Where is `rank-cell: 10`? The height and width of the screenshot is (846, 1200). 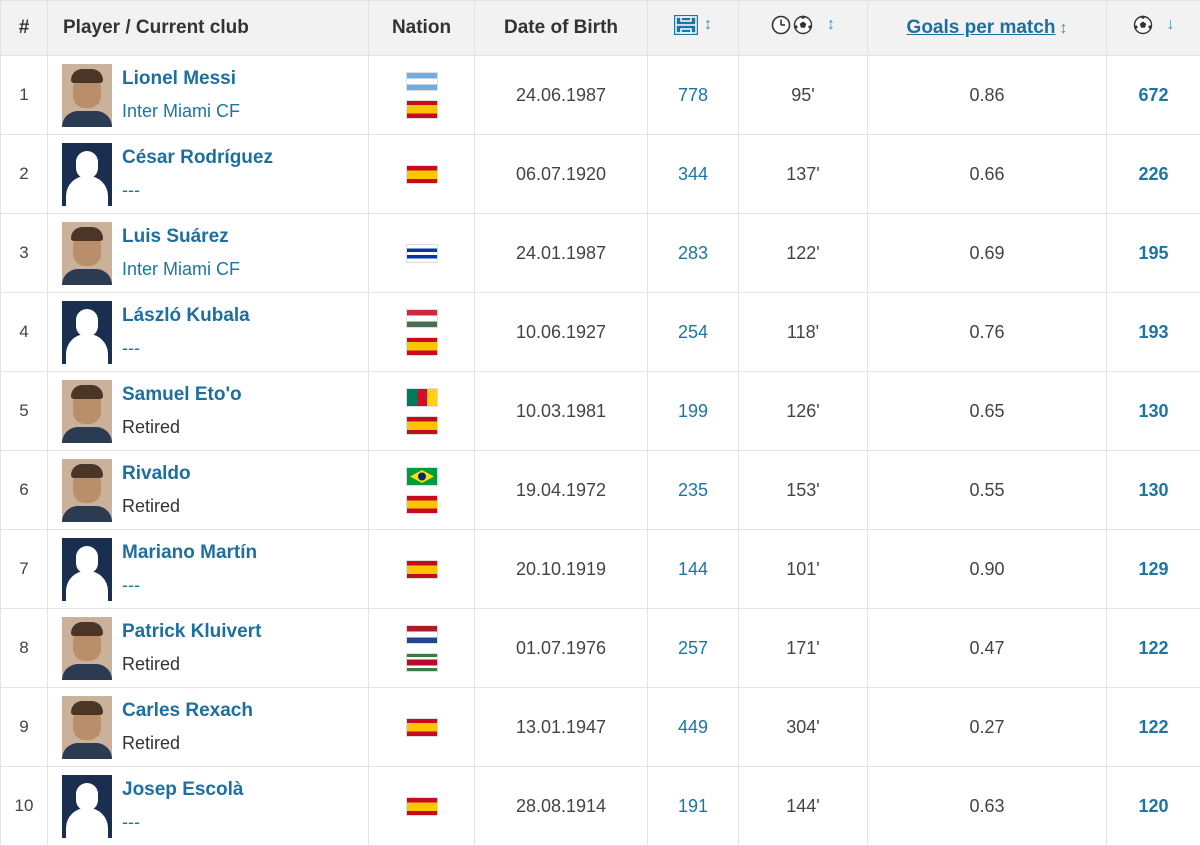 rank-cell: 10 is located at coordinates (24, 806).